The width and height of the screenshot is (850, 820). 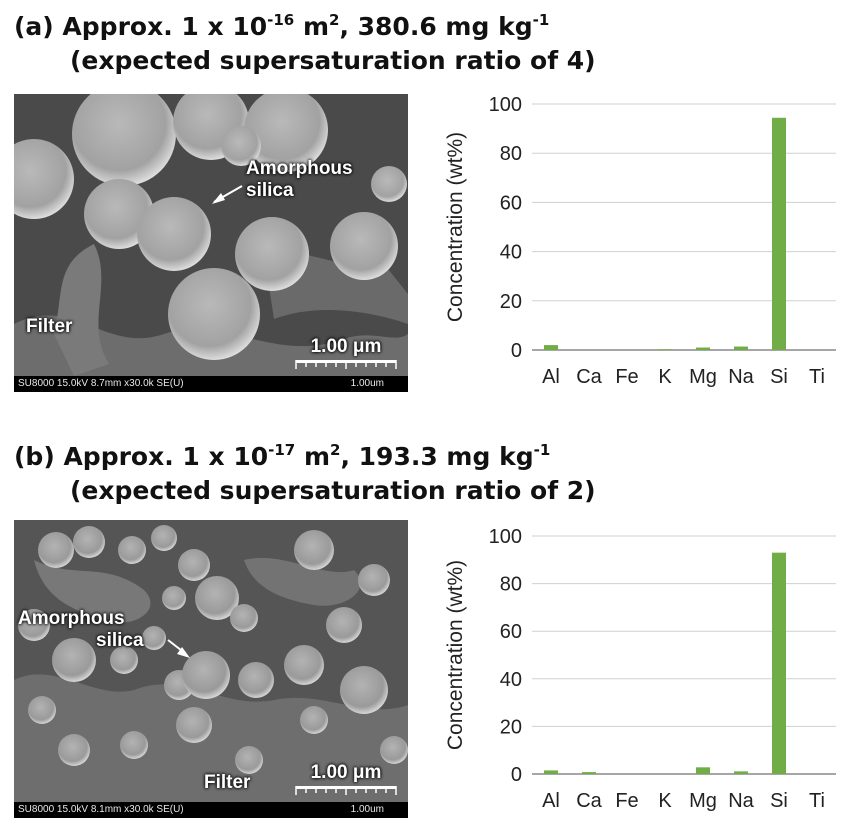 What do you see at coordinates (455, 655) in the screenshot?
I see `panel-b-y-axis-label: Concentration (wt%)` at bounding box center [455, 655].